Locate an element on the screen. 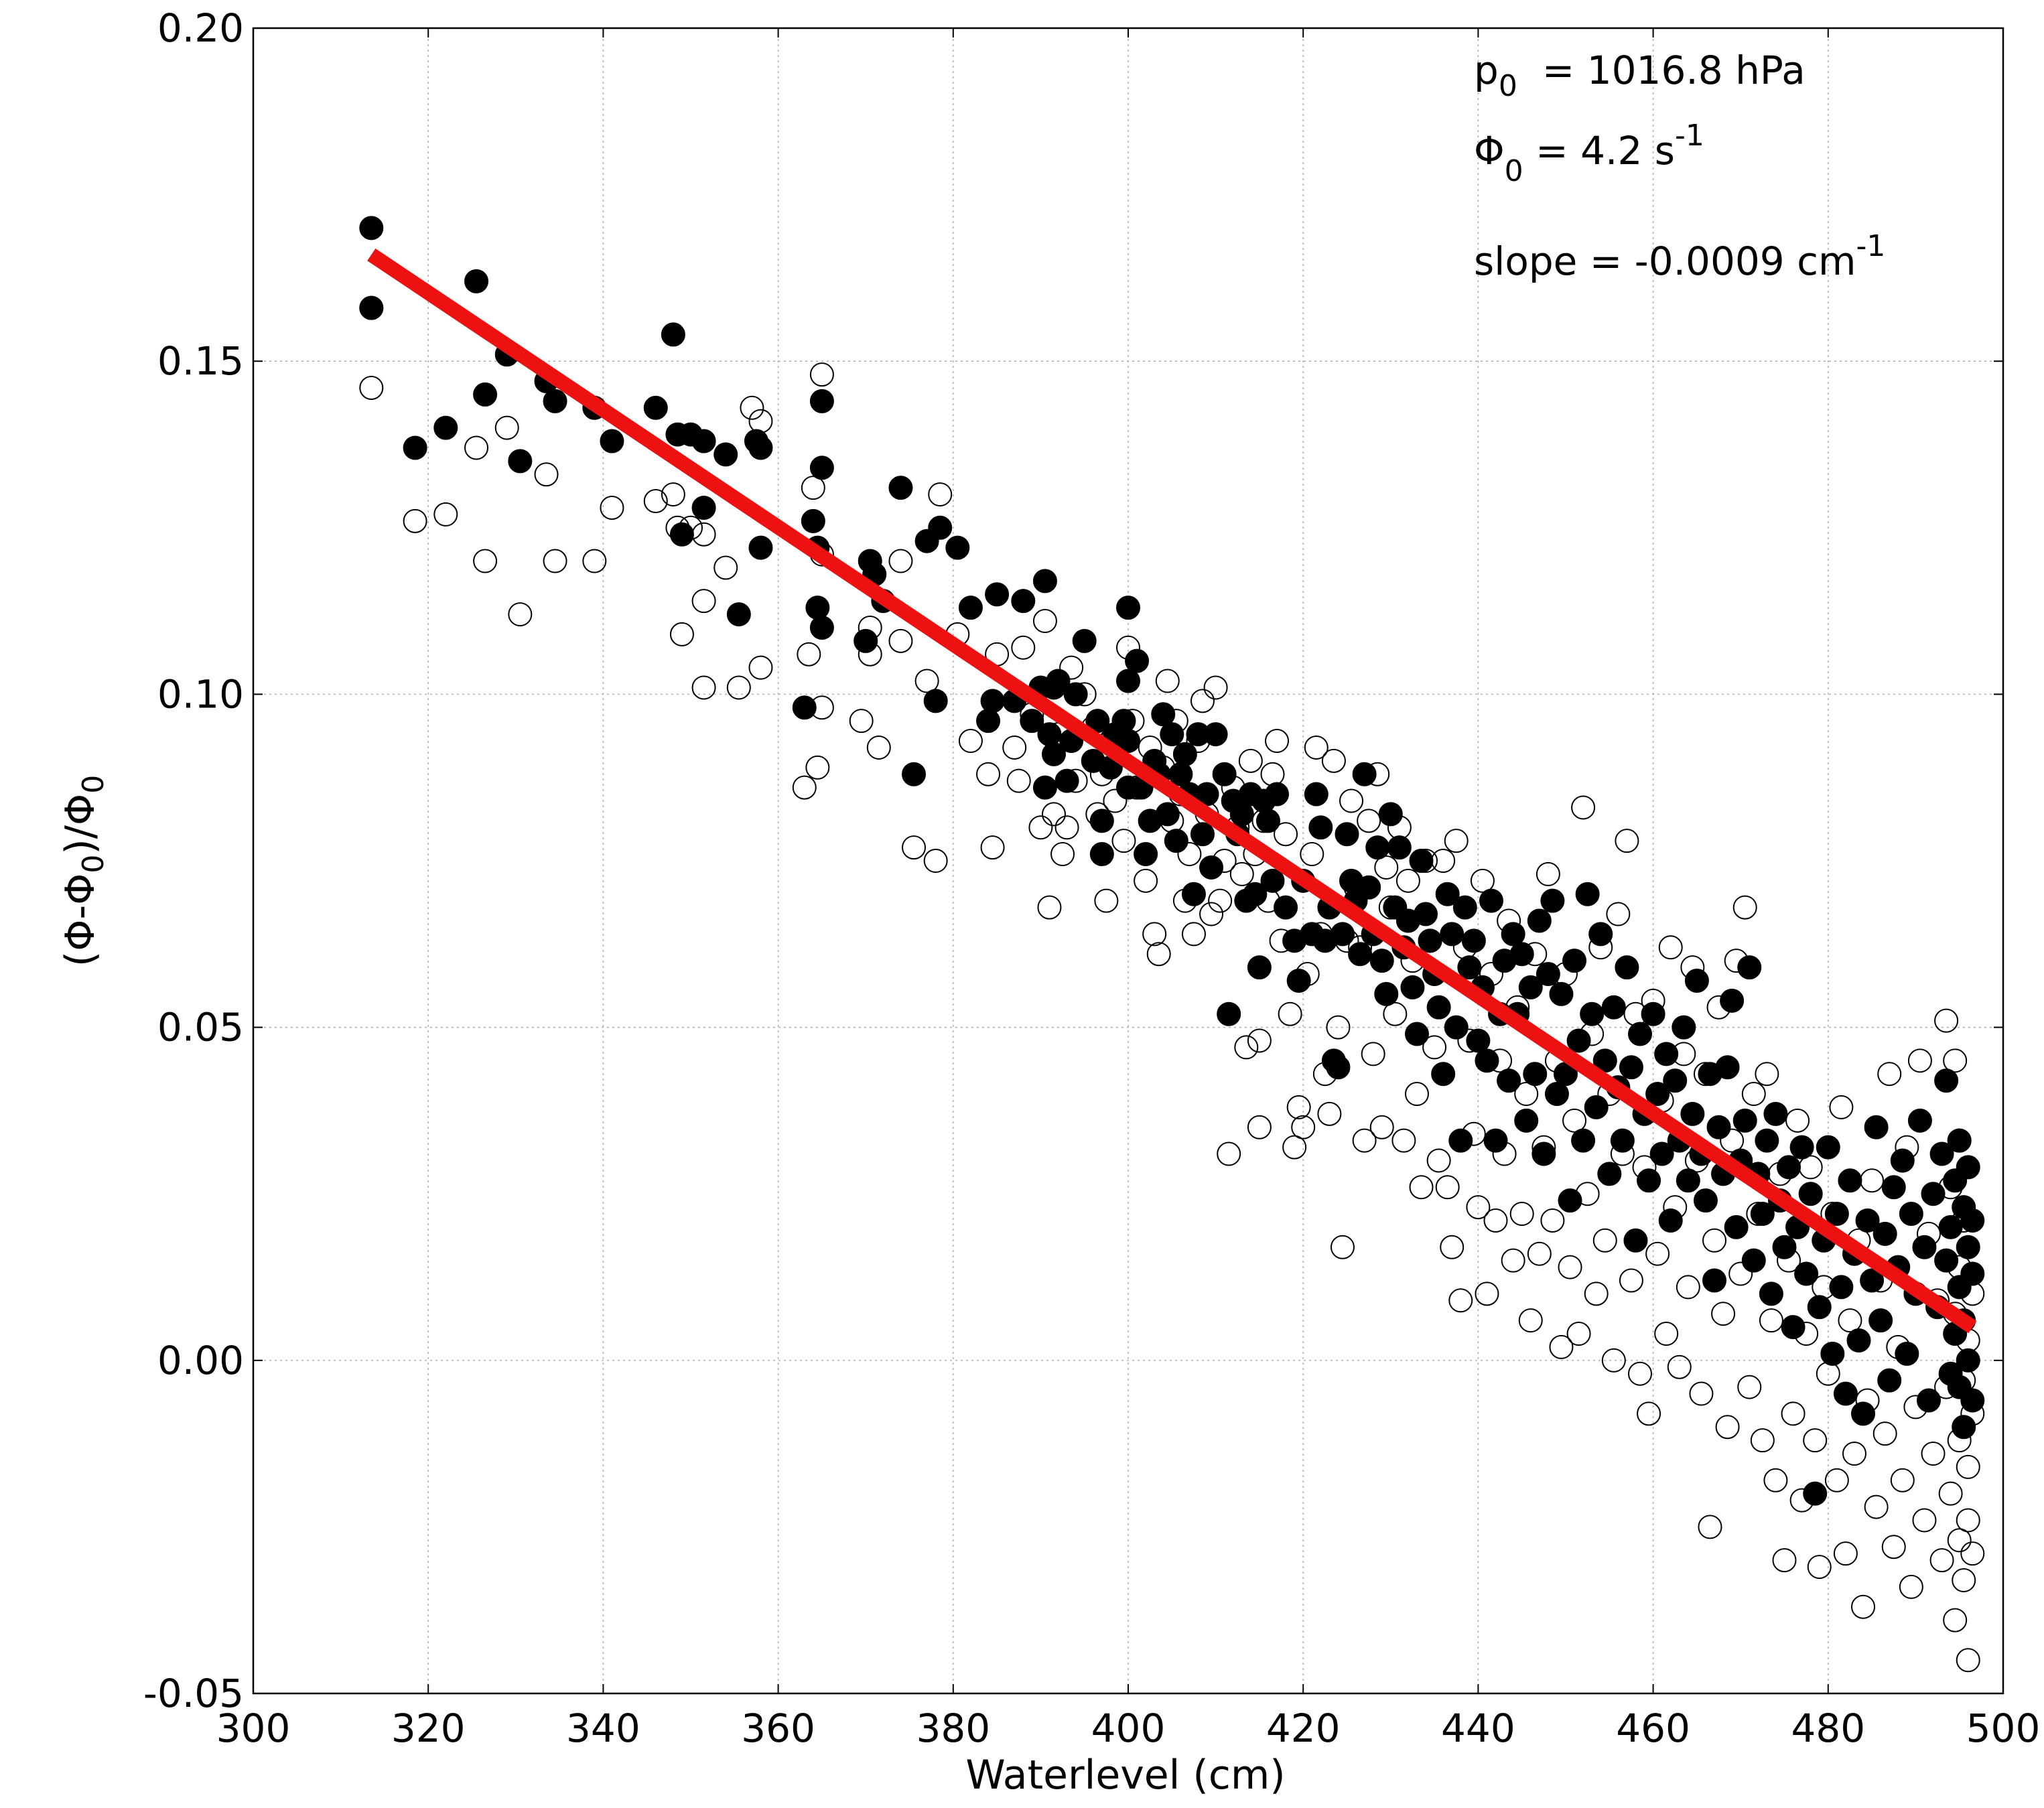 This screenshot has height=1808, width=2044. x-tick-label: 440 is located at coordinates (1478, 1728).